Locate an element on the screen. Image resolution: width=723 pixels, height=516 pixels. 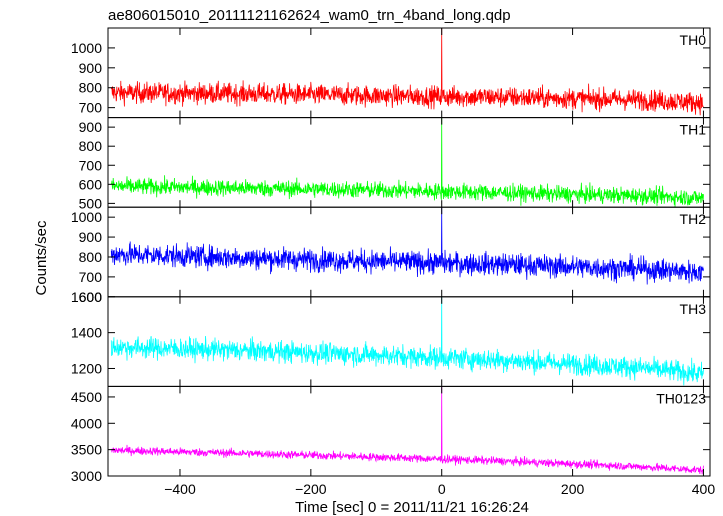
y-tick-label: 4500 is located at coordinates (86, 397).